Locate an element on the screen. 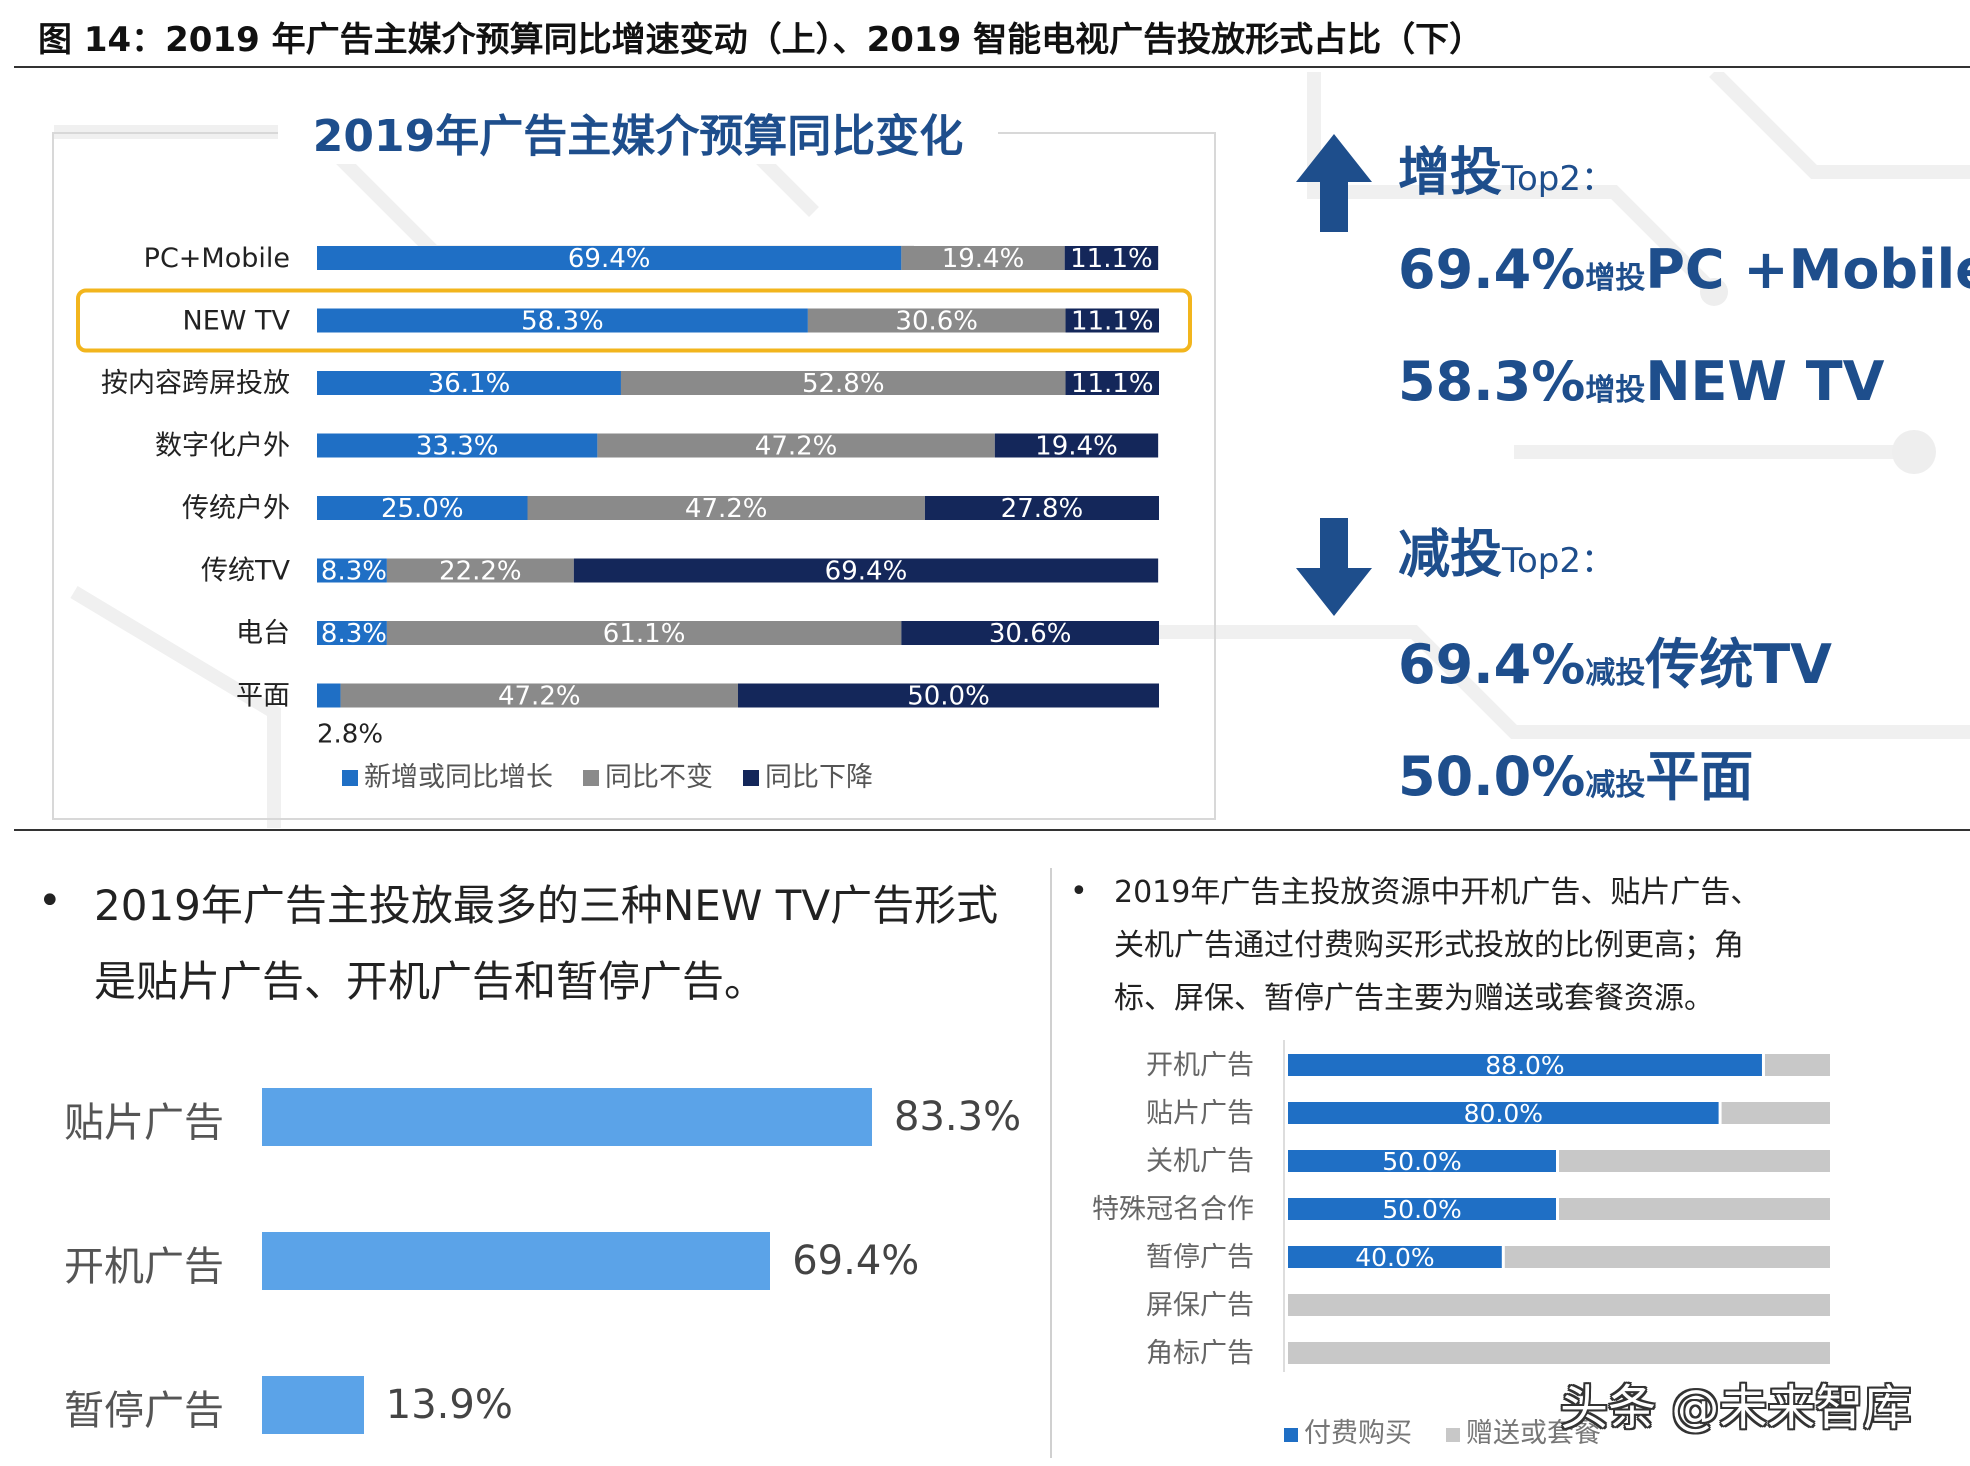  chart3-data-label: 88.0% is located at coordinates (1524, 1065).